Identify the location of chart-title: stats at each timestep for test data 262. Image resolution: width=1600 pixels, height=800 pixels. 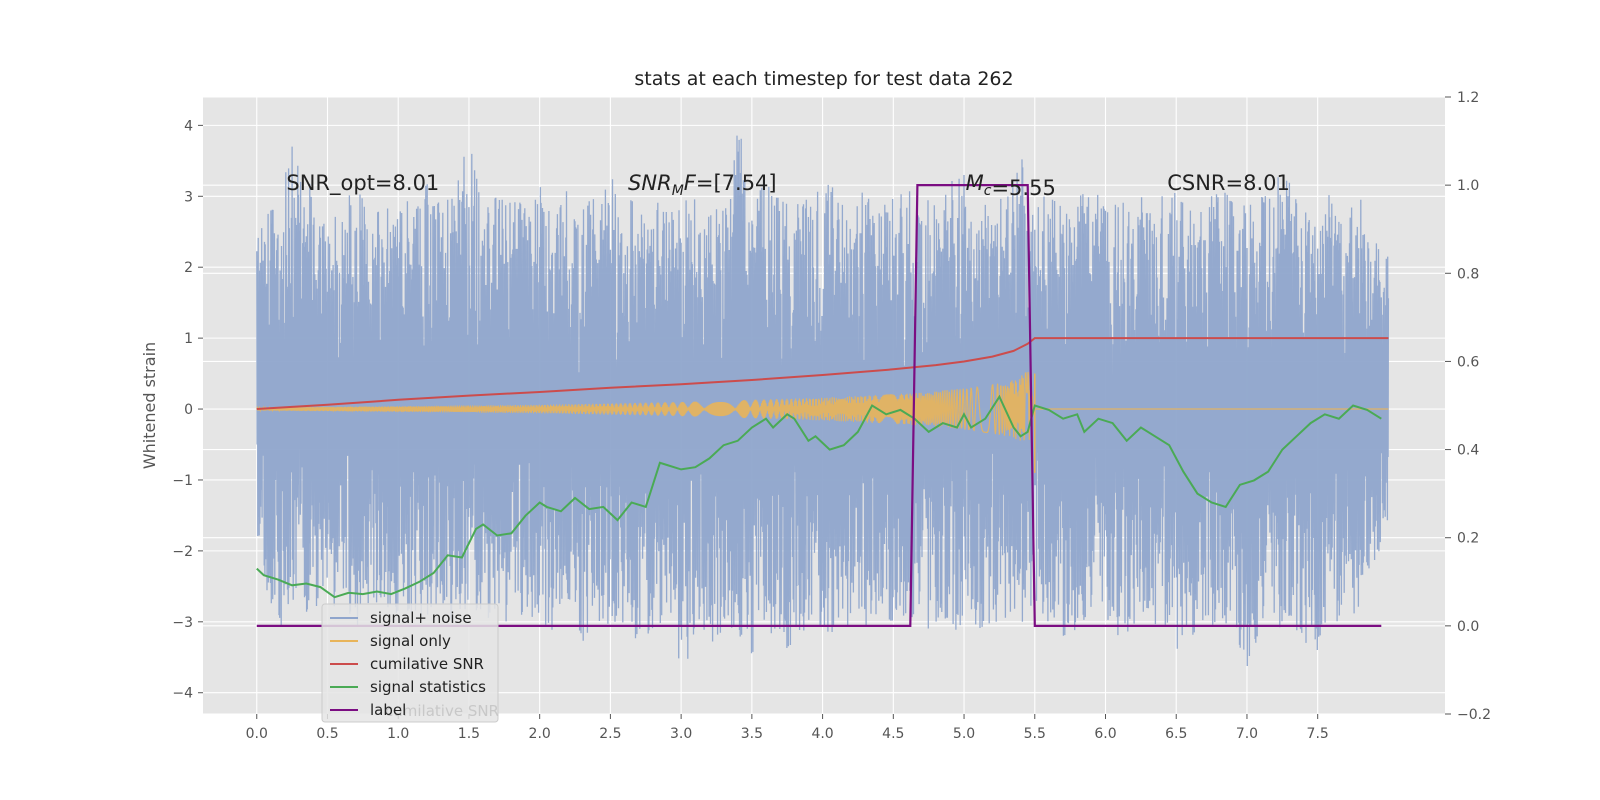
(823, 79).